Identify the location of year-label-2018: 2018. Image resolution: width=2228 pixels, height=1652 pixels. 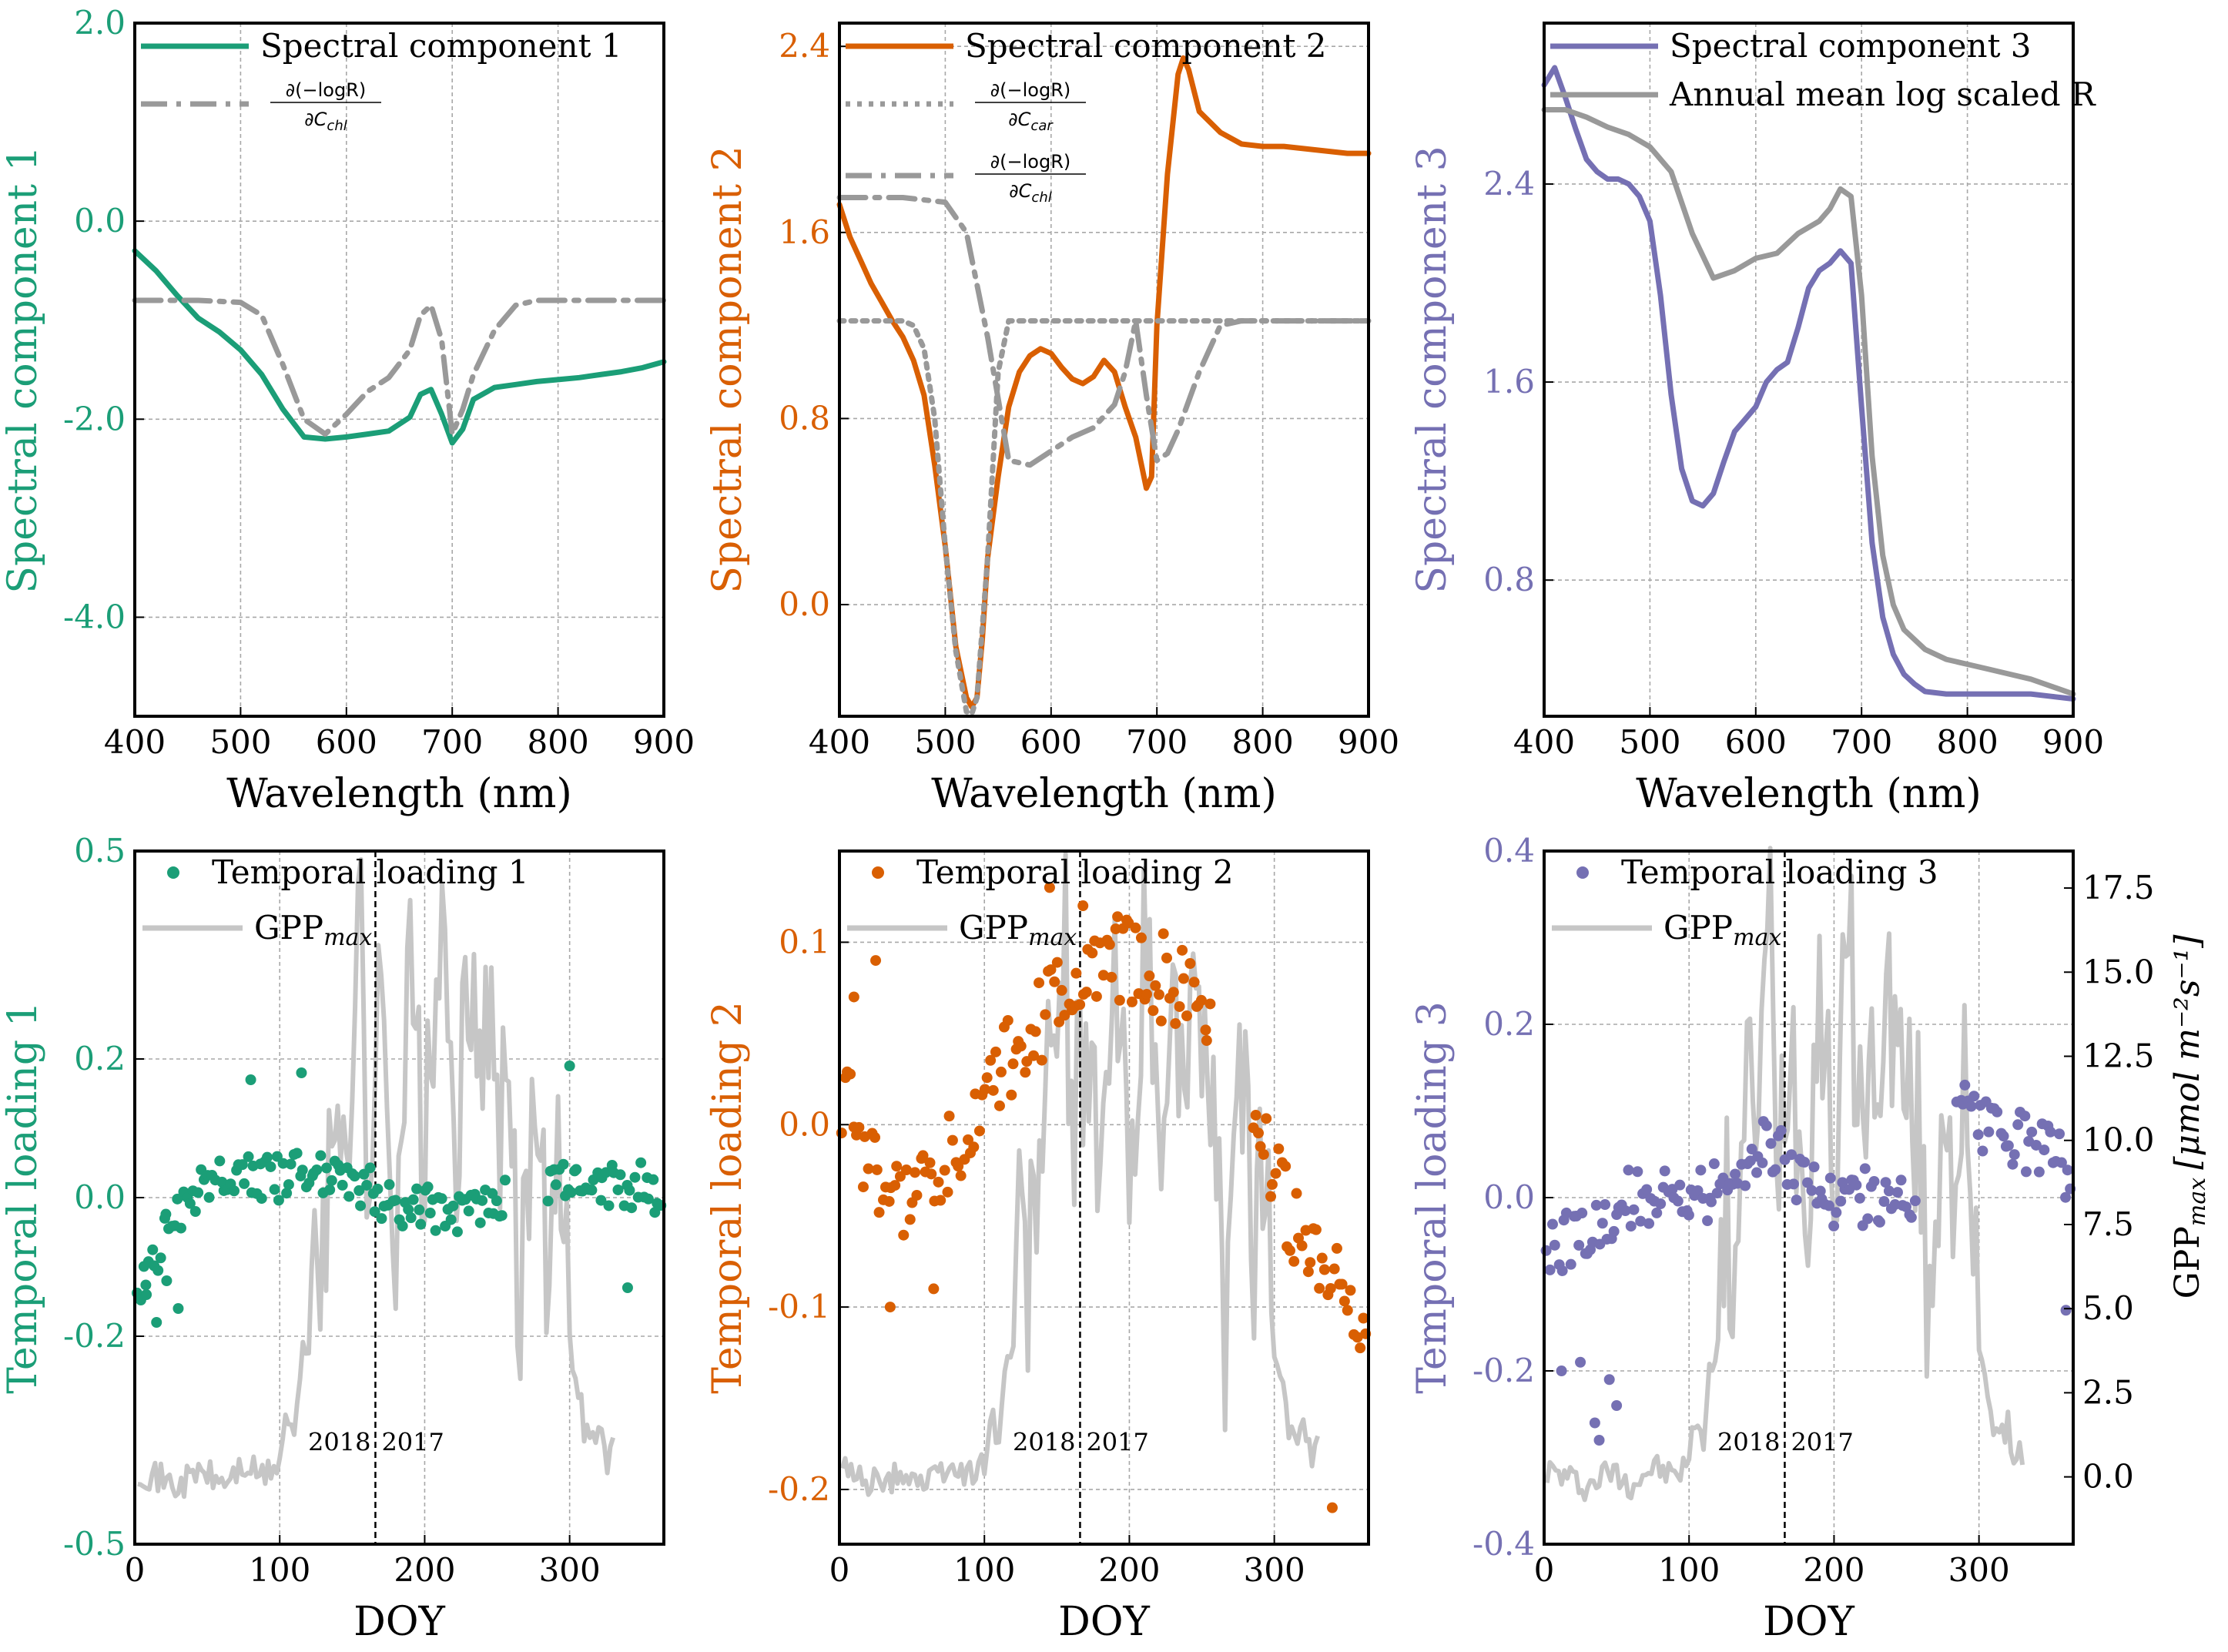
(1044, 1442).